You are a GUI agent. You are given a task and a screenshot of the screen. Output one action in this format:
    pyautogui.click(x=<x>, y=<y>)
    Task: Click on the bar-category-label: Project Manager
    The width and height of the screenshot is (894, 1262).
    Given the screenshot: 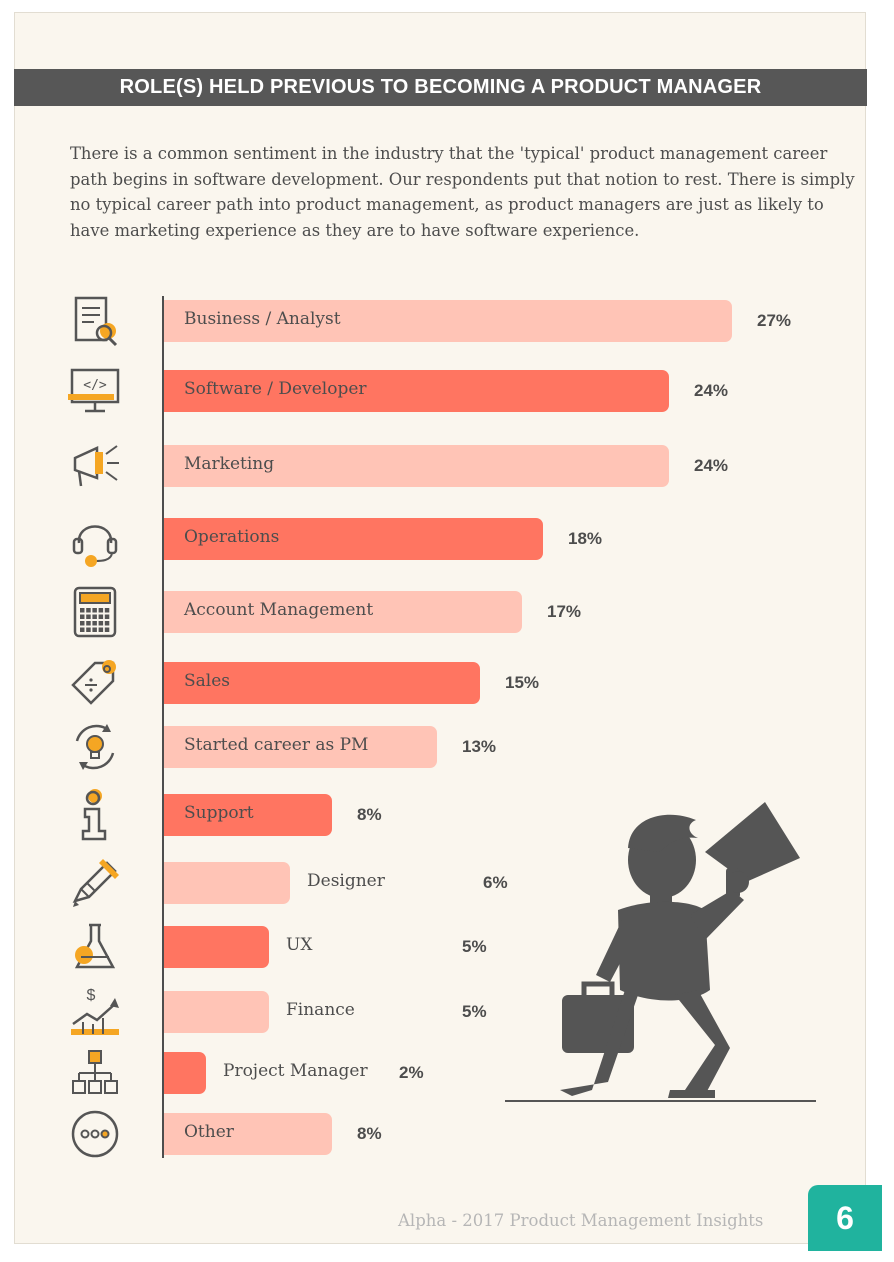 What is the action you would take?
    pyautogui.click(x=295, y=1071)
    